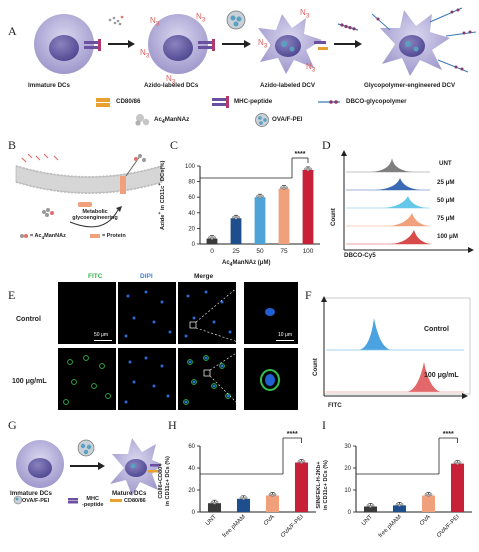  I want to click on panel-label-i: I, so click(324, 425).